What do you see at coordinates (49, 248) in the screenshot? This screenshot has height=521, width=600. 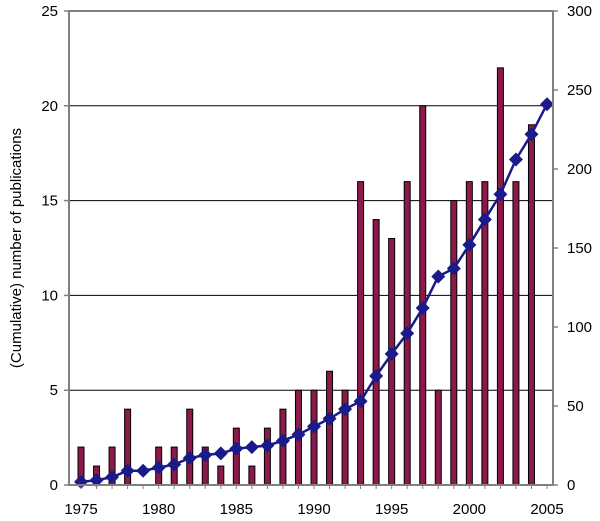 I see `left-axis-tick-labels: 0 5 10 15 20 25` at bounding box center [49, 248].